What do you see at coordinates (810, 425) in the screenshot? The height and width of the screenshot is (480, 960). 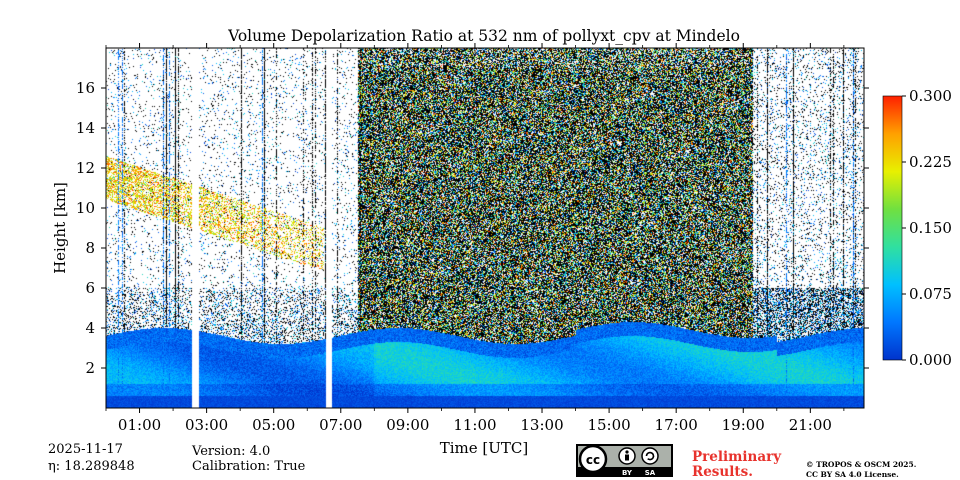 I see `x-tick-label: 21:00` at bounding box center [810, 425].